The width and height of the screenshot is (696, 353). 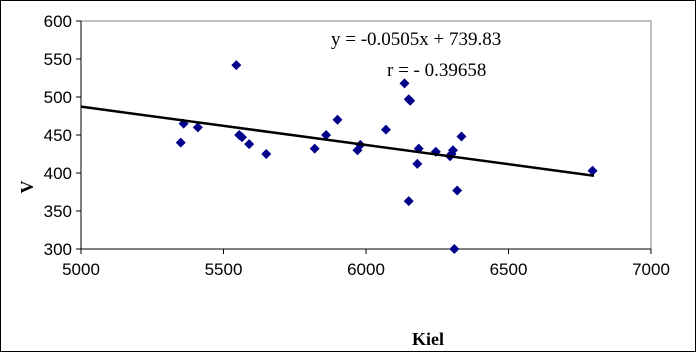 What do you see at coordinates (81, 269) in the screenshot?
I see `x-tick-label: 5000` at bounding box center [81, 269].